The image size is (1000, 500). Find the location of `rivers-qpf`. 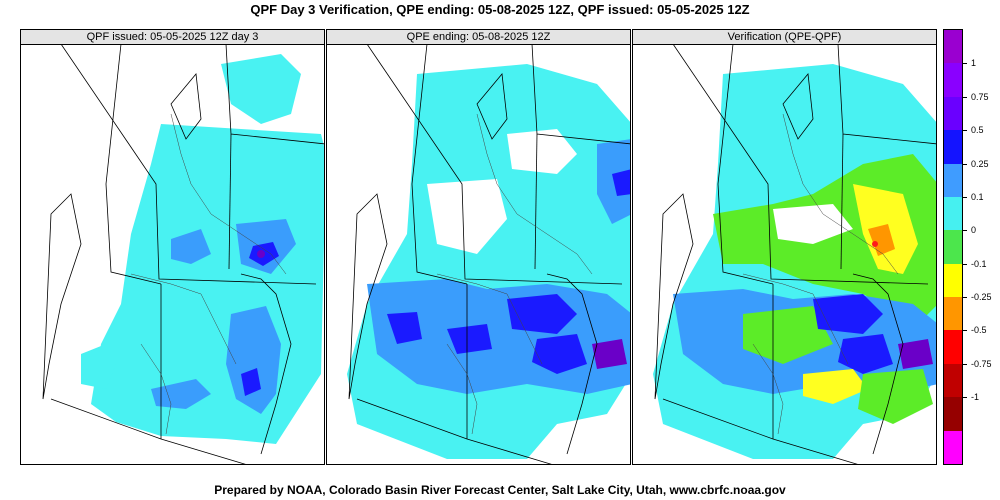

rivers-qpf is located at coordinates (208, 274).